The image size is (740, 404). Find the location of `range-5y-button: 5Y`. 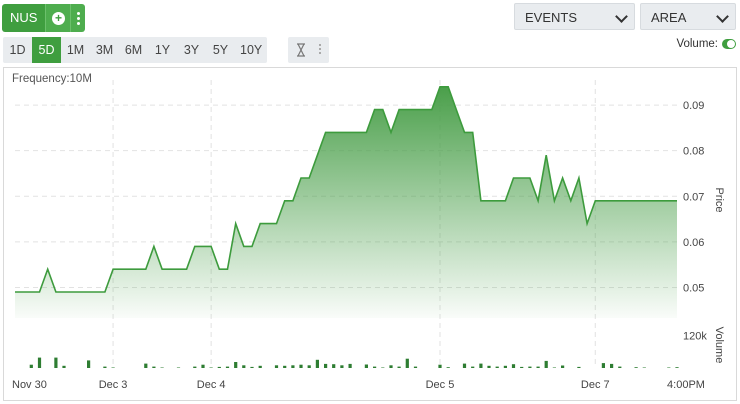

range-5y-button: 5Y is located at coordinates (220, 50).